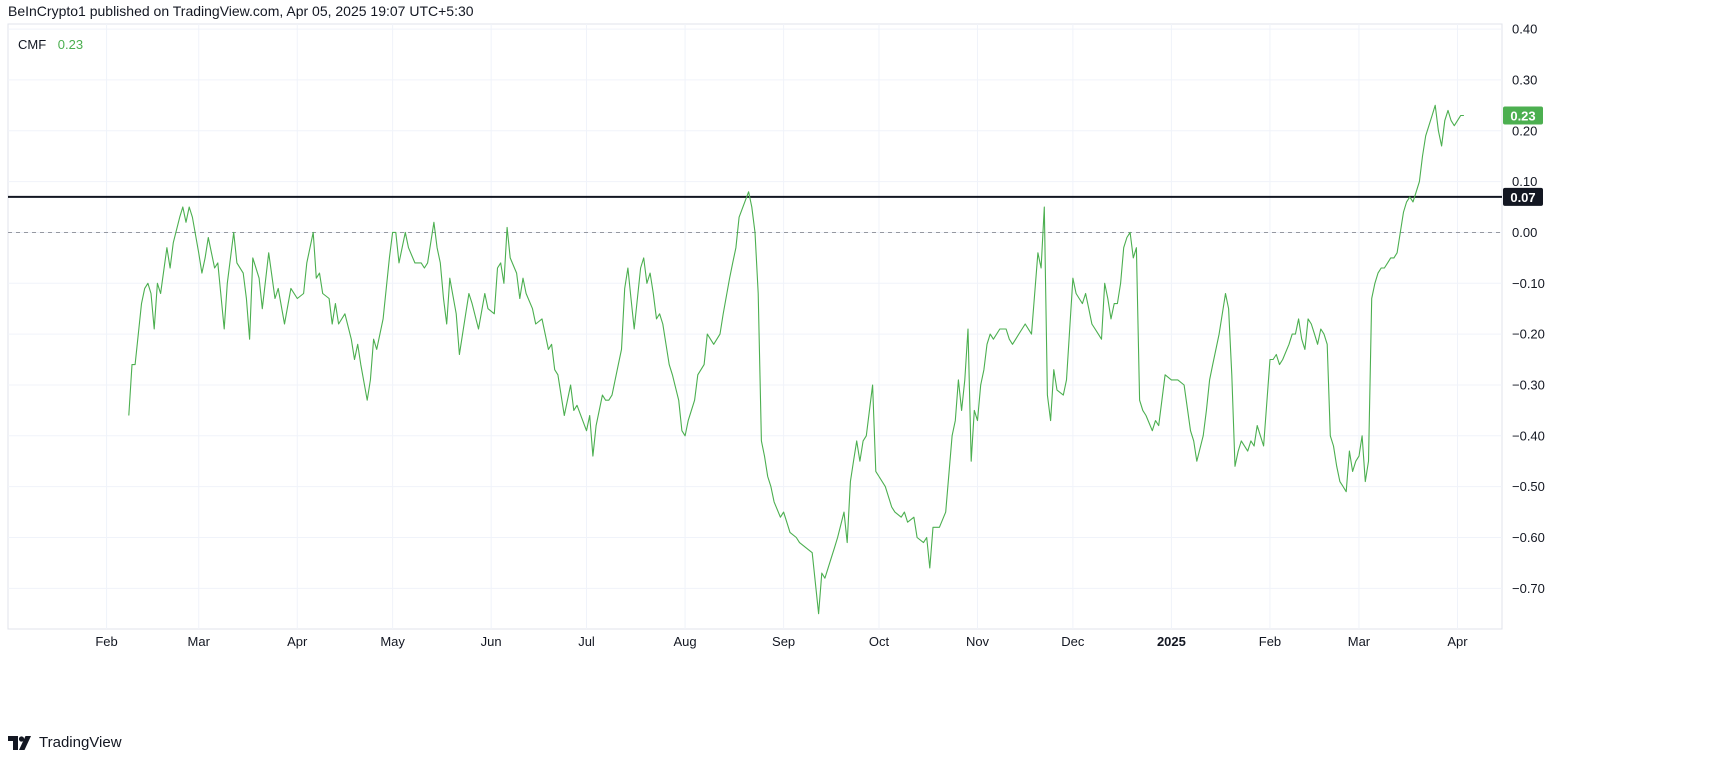 This screenshot has height=761, width=1721. I want to click on x-tick-label: Sep, so click(783, 641).